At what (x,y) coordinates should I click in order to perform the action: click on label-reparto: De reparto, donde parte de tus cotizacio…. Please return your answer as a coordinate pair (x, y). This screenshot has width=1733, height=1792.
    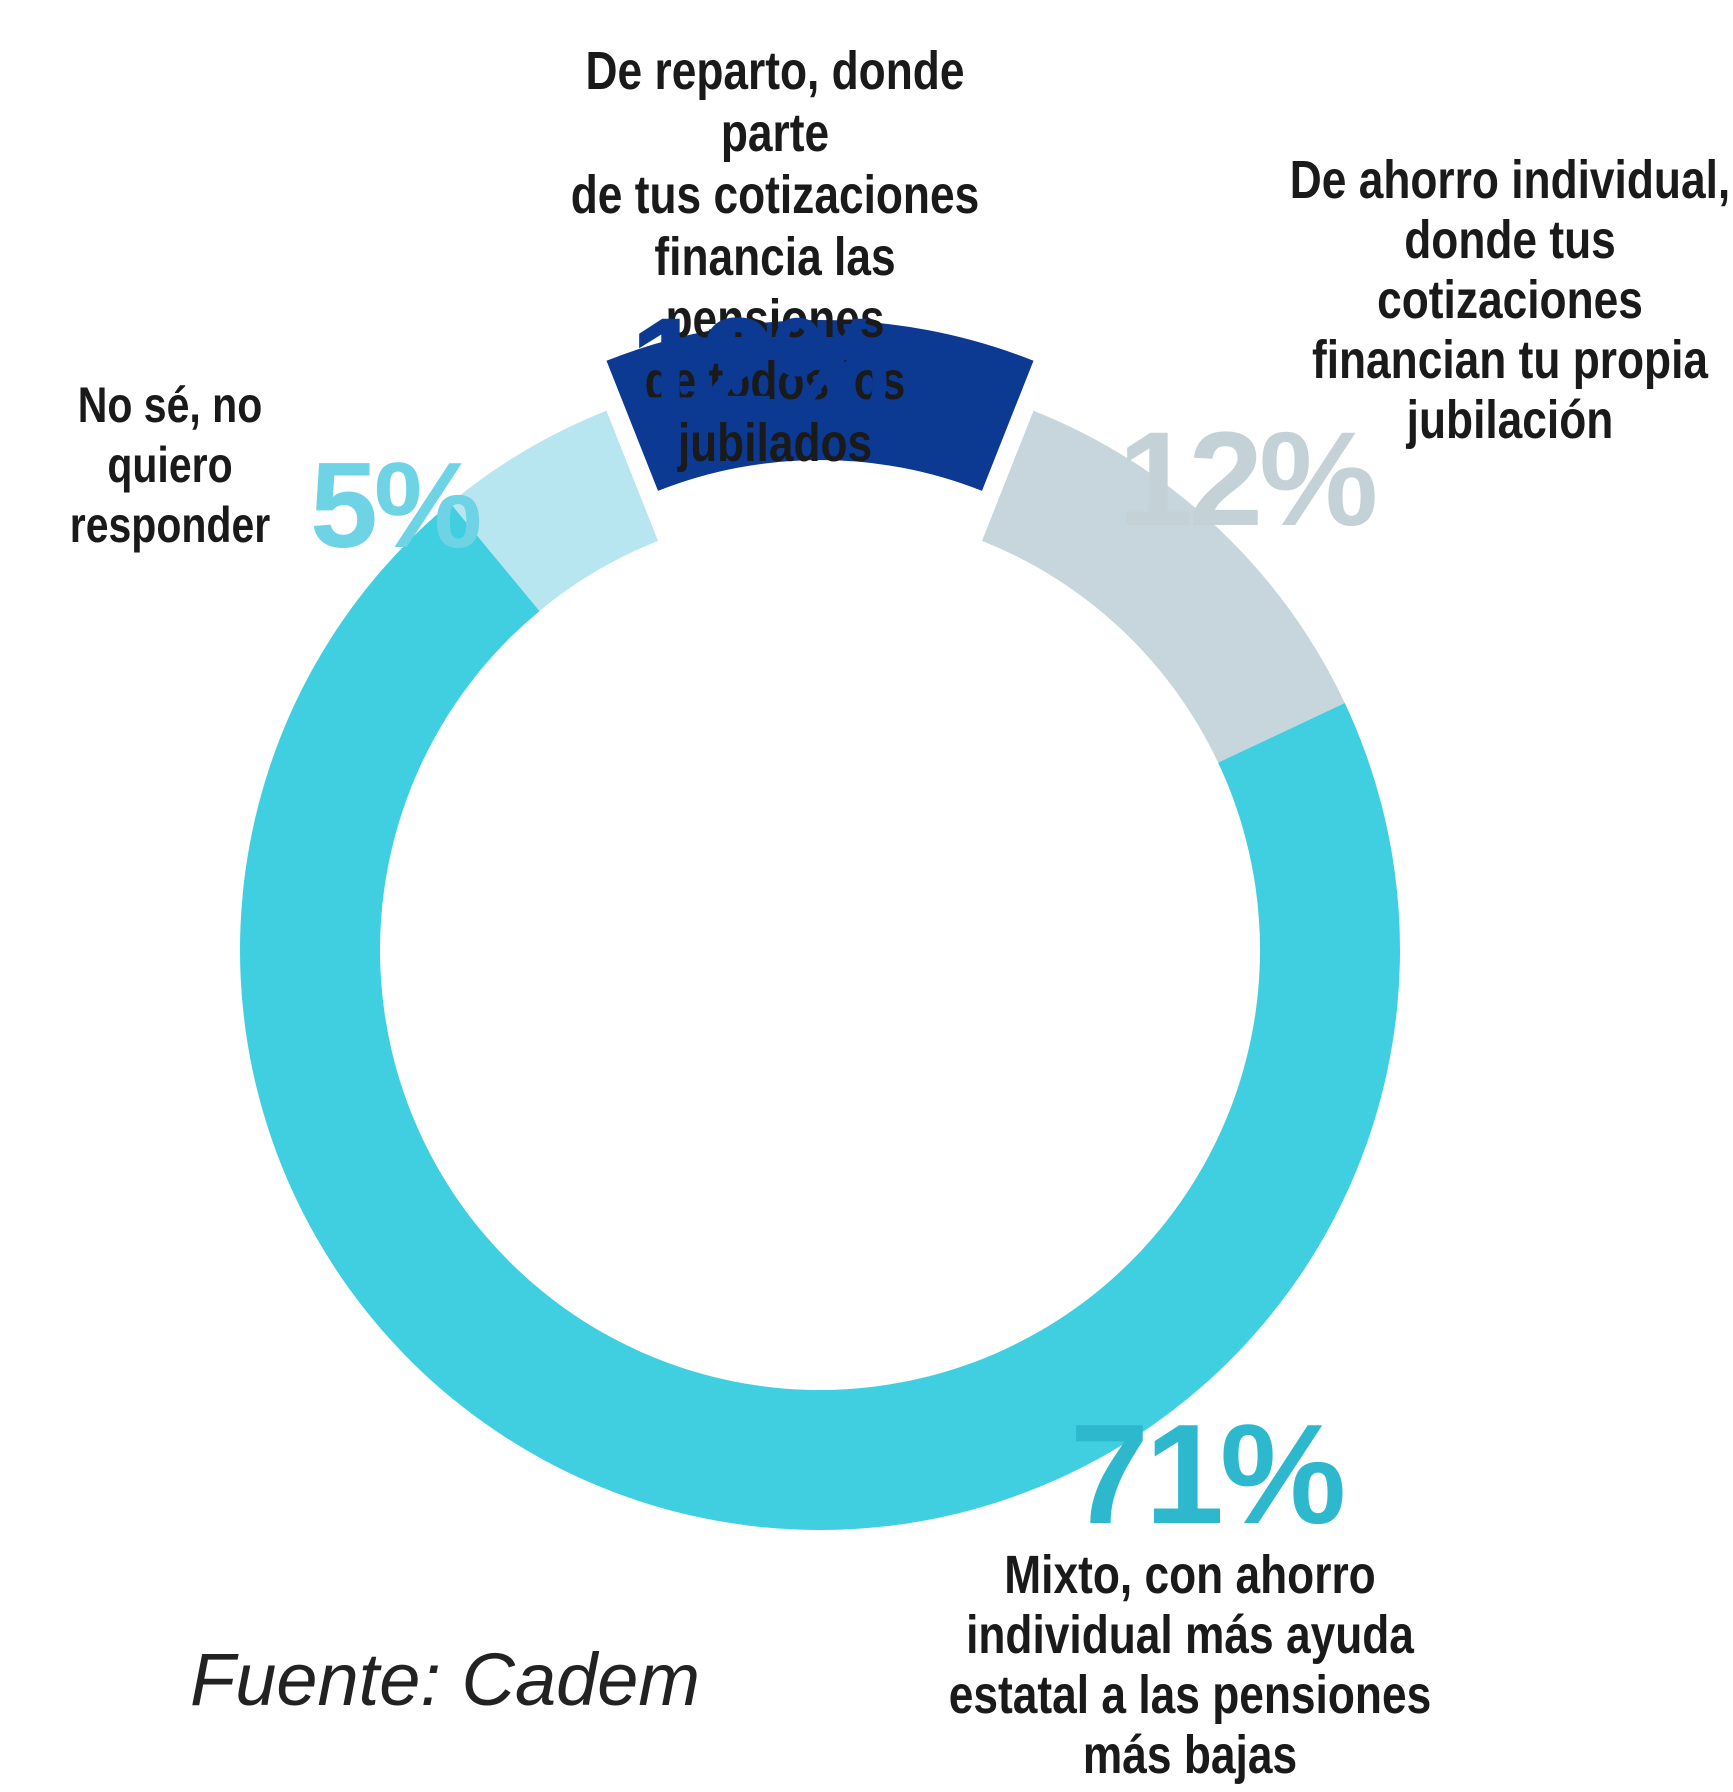
    Looking at the image, I should click on (775, 257).